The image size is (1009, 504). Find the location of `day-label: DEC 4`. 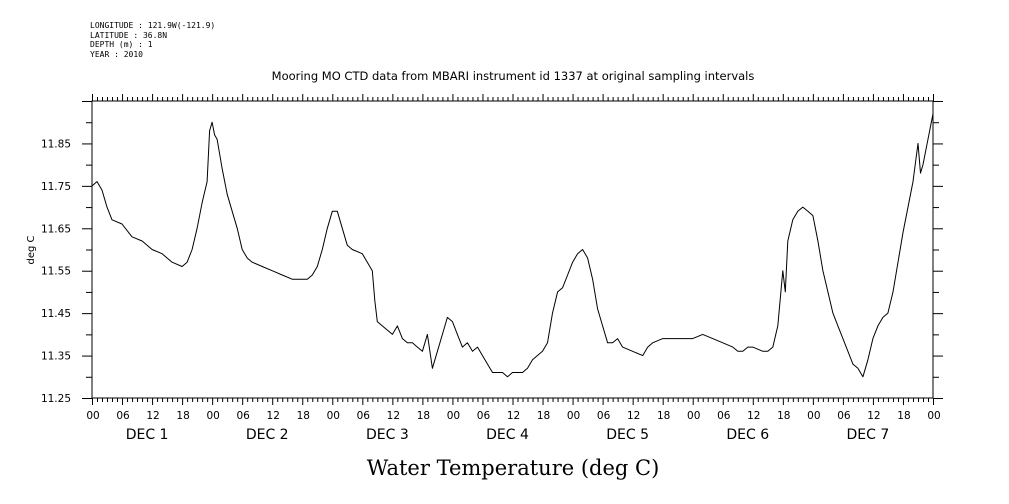

day-label: DEC 4 is located at coordinates (507, 435).